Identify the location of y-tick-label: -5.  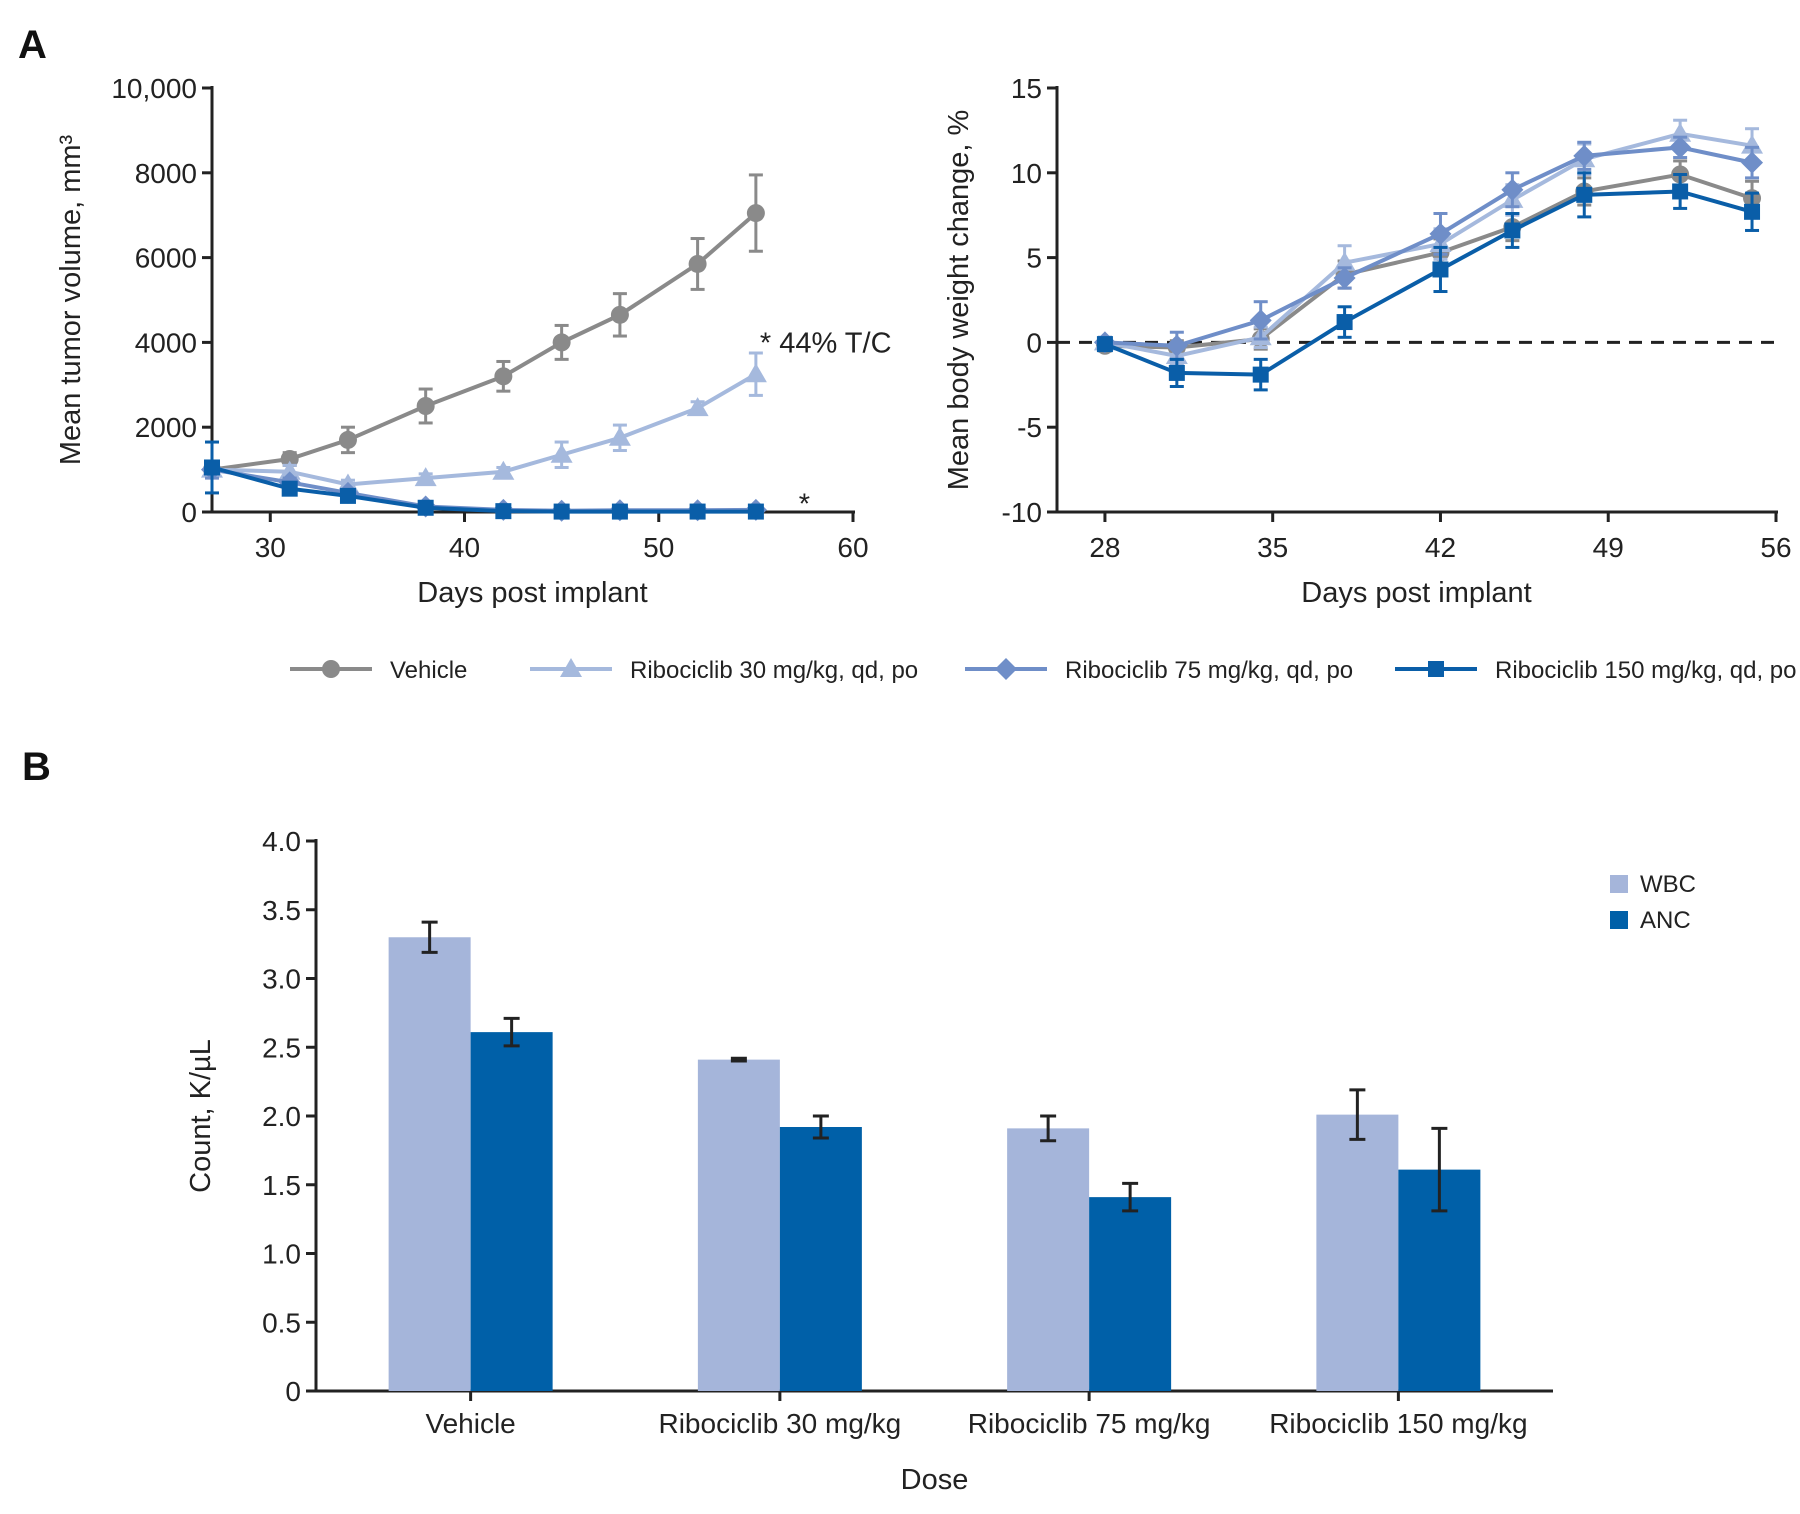
(1029, 427).